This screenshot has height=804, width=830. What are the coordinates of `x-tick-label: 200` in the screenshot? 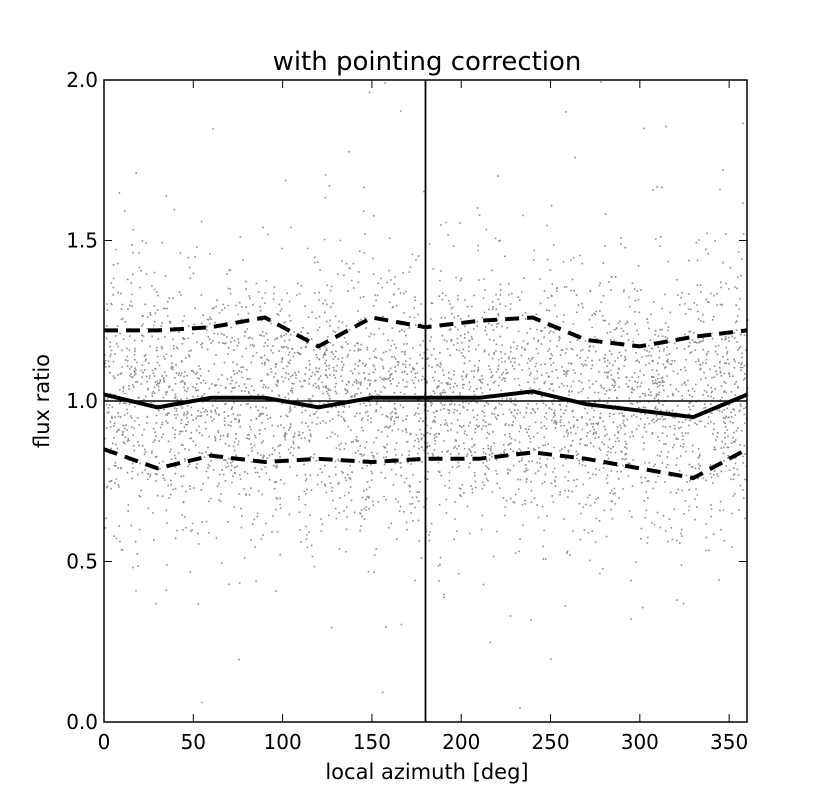 It's located at (461, 742).